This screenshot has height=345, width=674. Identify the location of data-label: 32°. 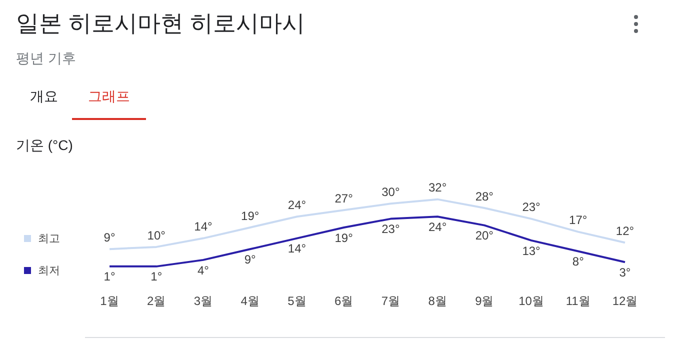
(437, 187).